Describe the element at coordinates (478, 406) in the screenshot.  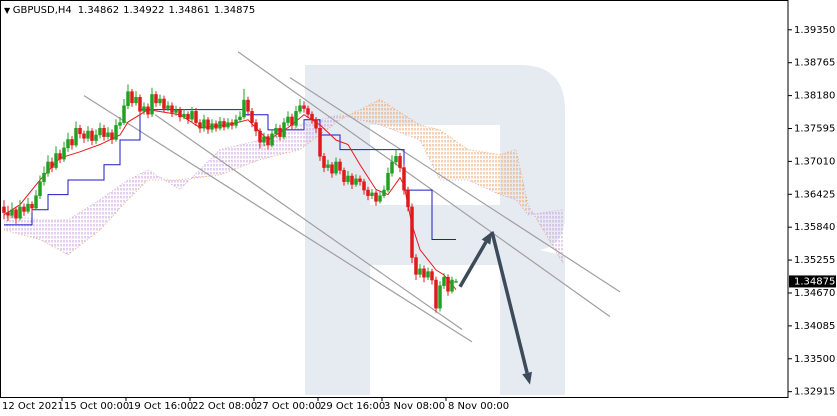
I see `x-tick-label: 8 Nov 00:00` at that location.